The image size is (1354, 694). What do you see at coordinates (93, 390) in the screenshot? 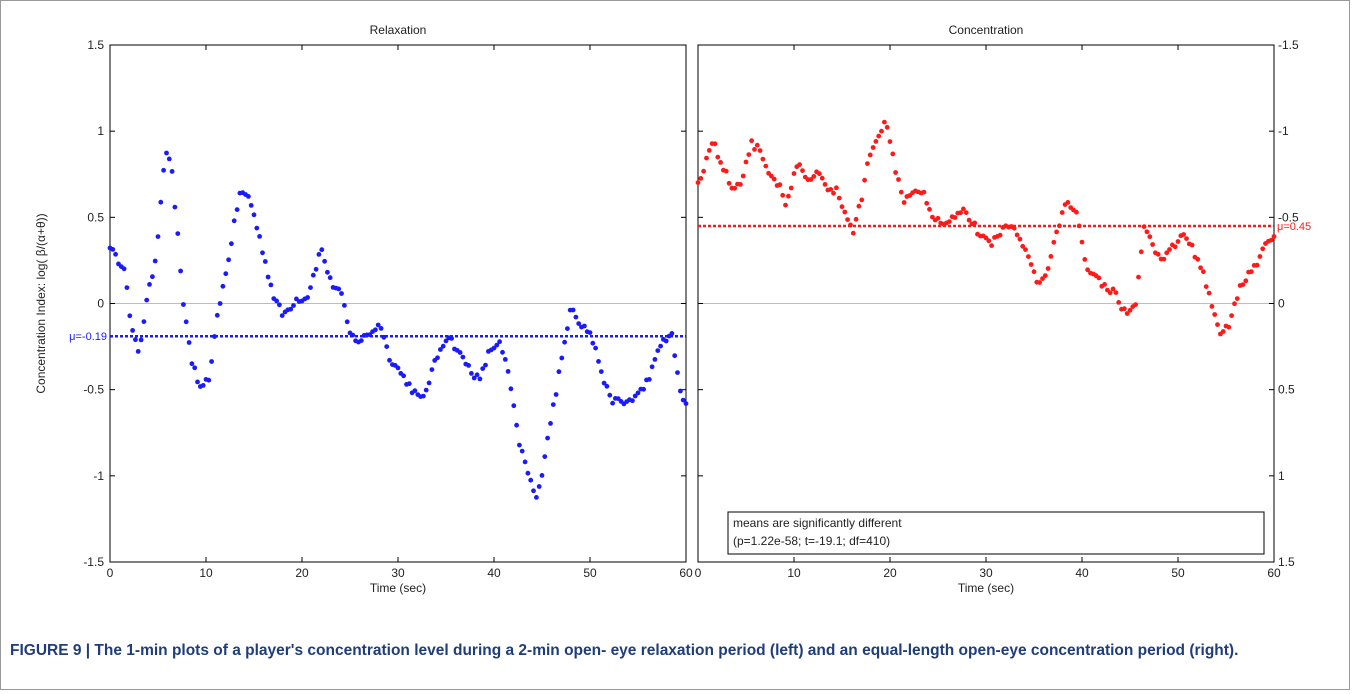
I see `relaxation-y-tick-label: -0.5` at bounding box center [93, 390].